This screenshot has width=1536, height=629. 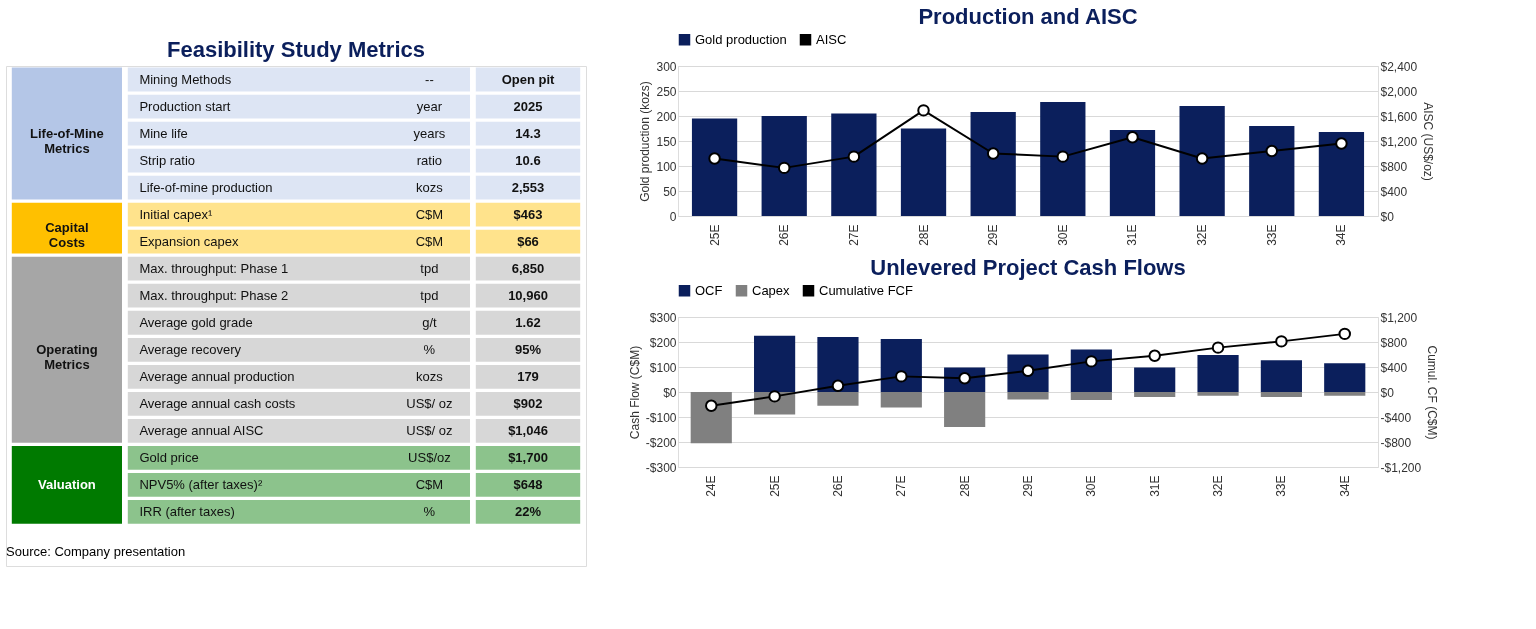 I want to click on text: Max. throughput: Phase 1, so click(x=214, y=268).